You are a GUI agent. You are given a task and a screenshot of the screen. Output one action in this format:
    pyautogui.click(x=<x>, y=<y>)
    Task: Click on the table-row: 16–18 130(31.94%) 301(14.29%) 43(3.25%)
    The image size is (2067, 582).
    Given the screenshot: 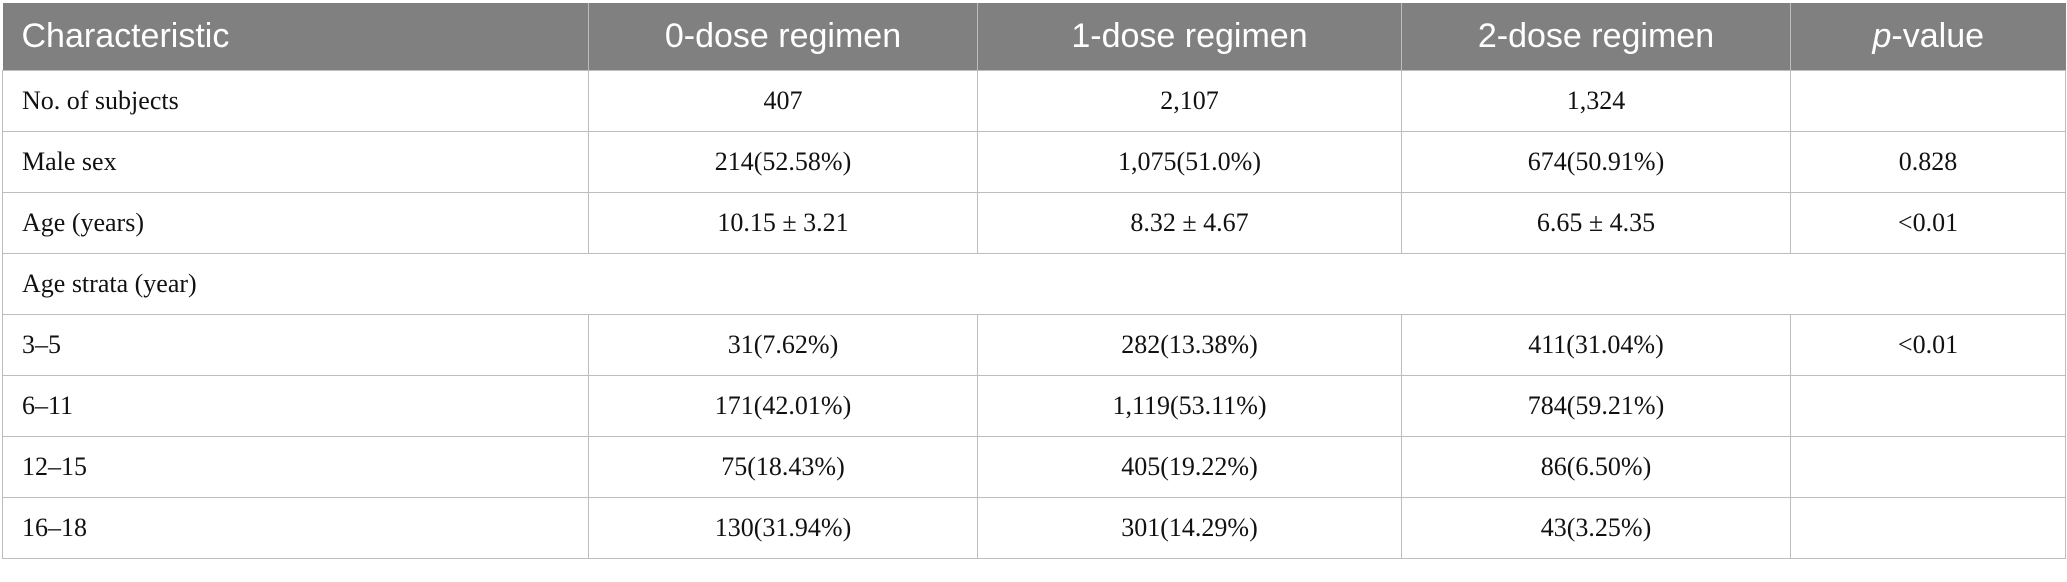 What is the action you would take?
    pyautogui.click(x=1034, y=528)
    